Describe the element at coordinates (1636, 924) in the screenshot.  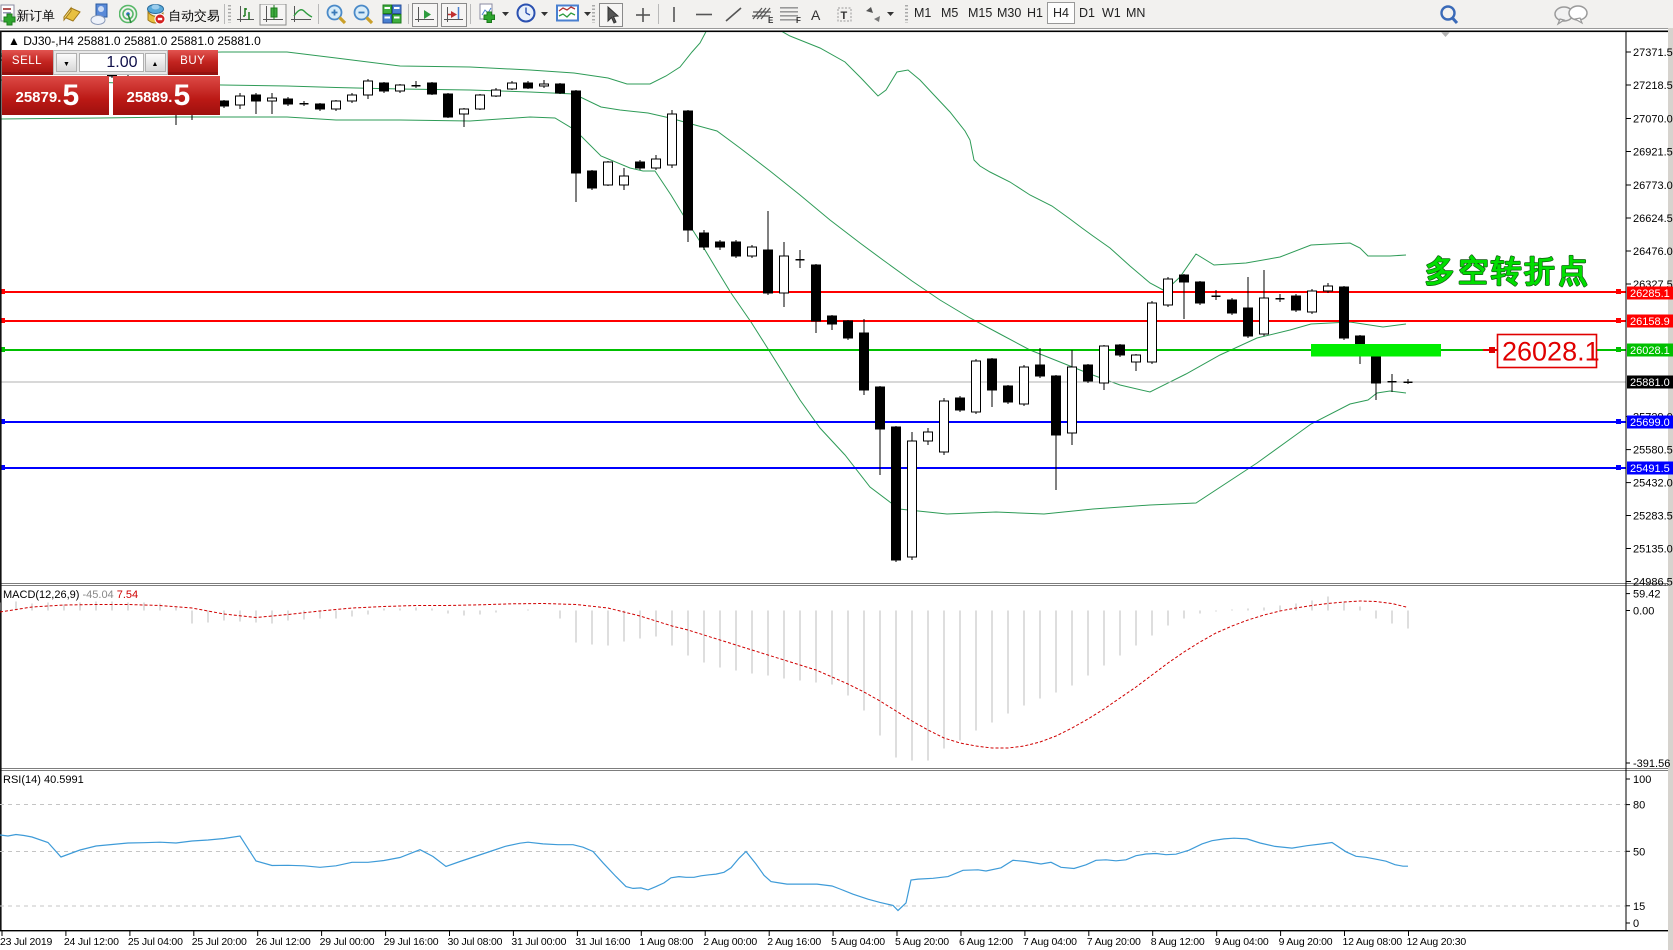
I see `svg-text: 0` at that location.